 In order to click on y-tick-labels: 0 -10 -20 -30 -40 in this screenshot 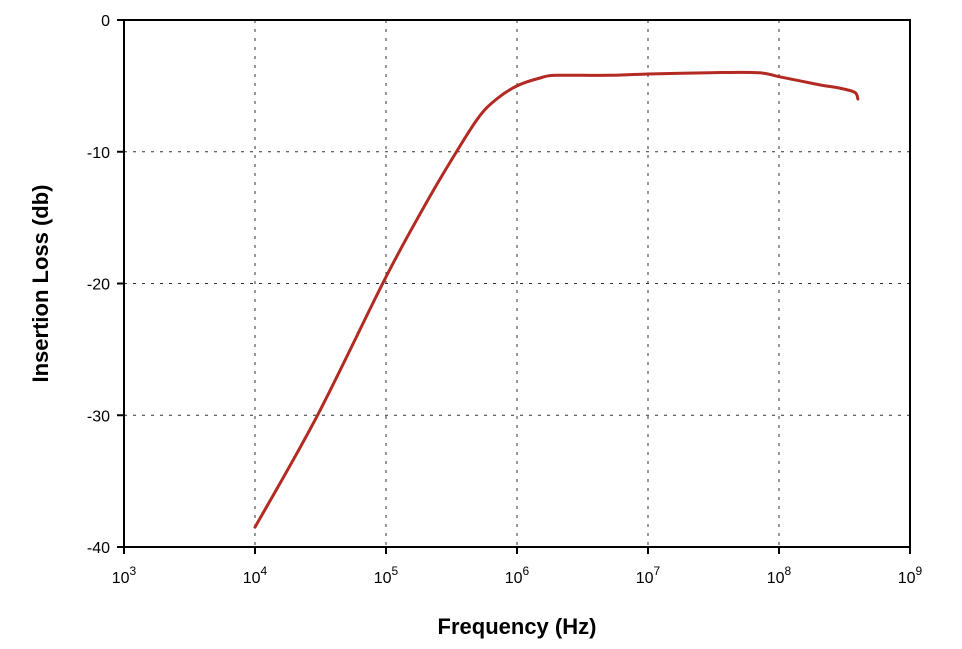, I will do `click(98, 285)`.